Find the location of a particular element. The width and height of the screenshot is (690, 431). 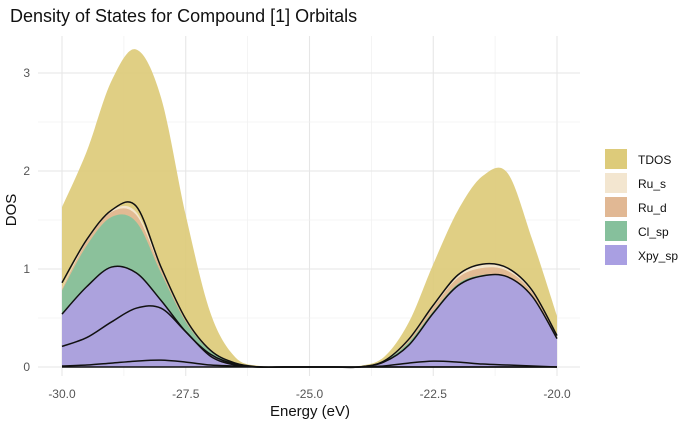

y-axis-label: DOS is located at coordinates (11, 210).